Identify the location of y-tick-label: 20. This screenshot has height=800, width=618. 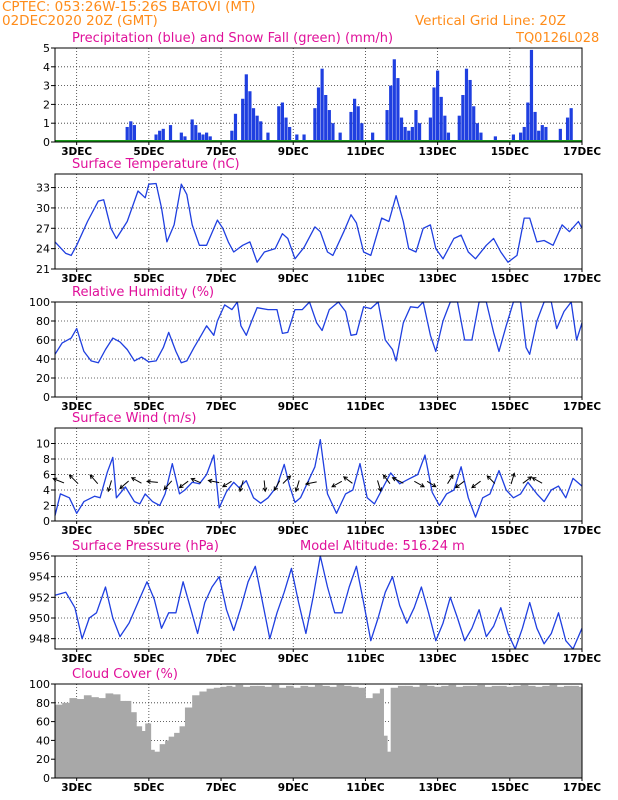
(43, 378).